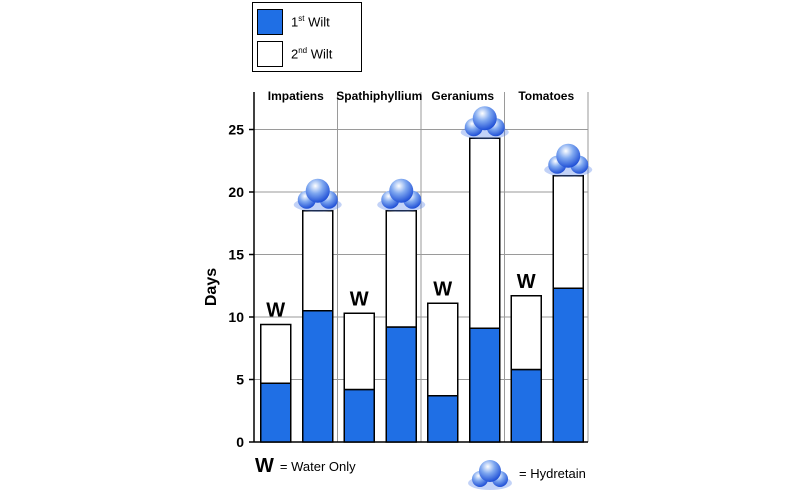 The height and width of the screenshot is (500, 800). I want to click on legend-item-2nd-wilt: 2nd Wilt, so click(294, 54).